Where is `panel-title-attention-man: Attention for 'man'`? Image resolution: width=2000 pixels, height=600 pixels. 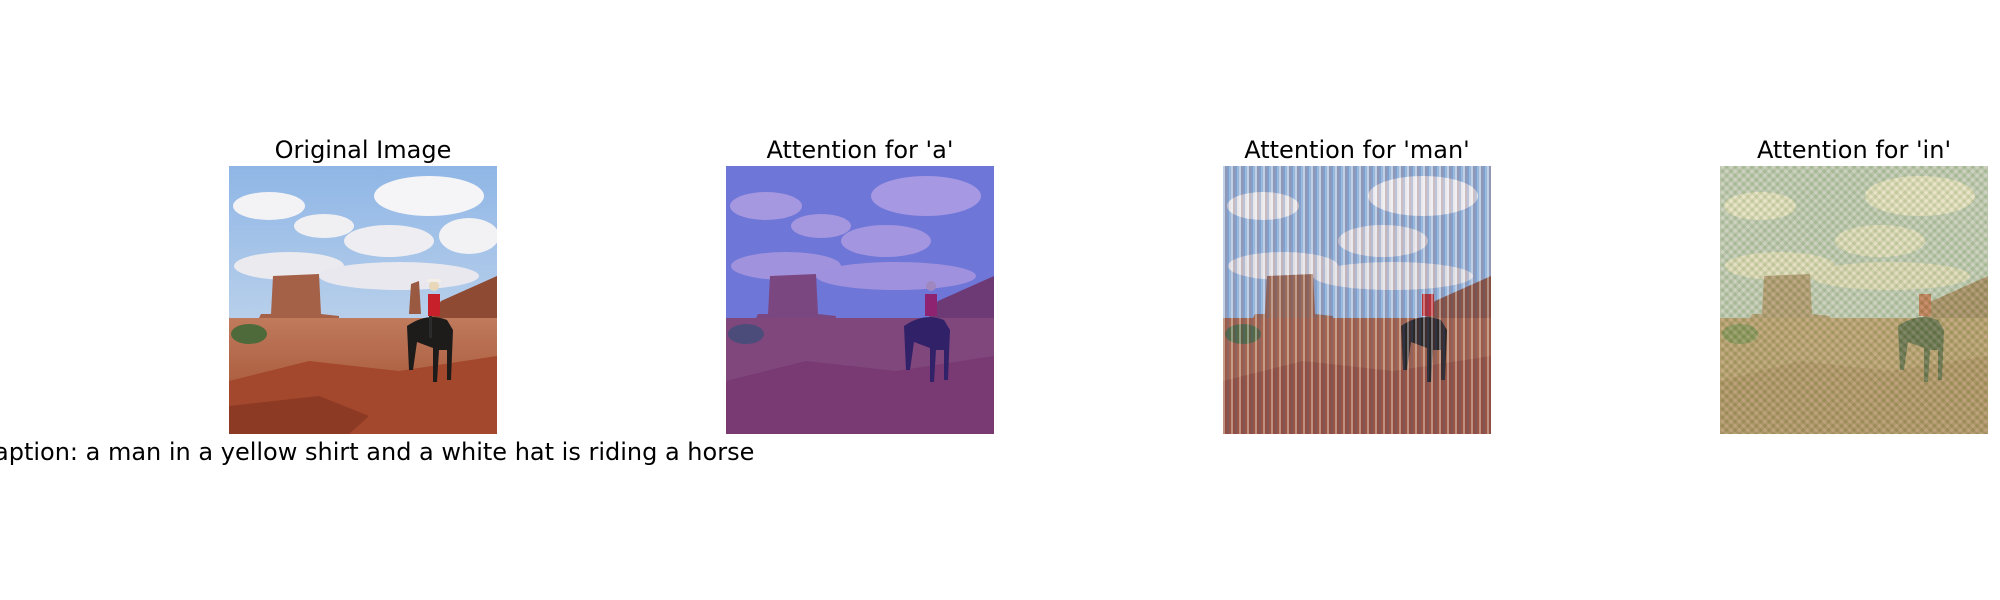 panel-title-attention-man: Attention for 'man' is located at coordinates (1357, 150).